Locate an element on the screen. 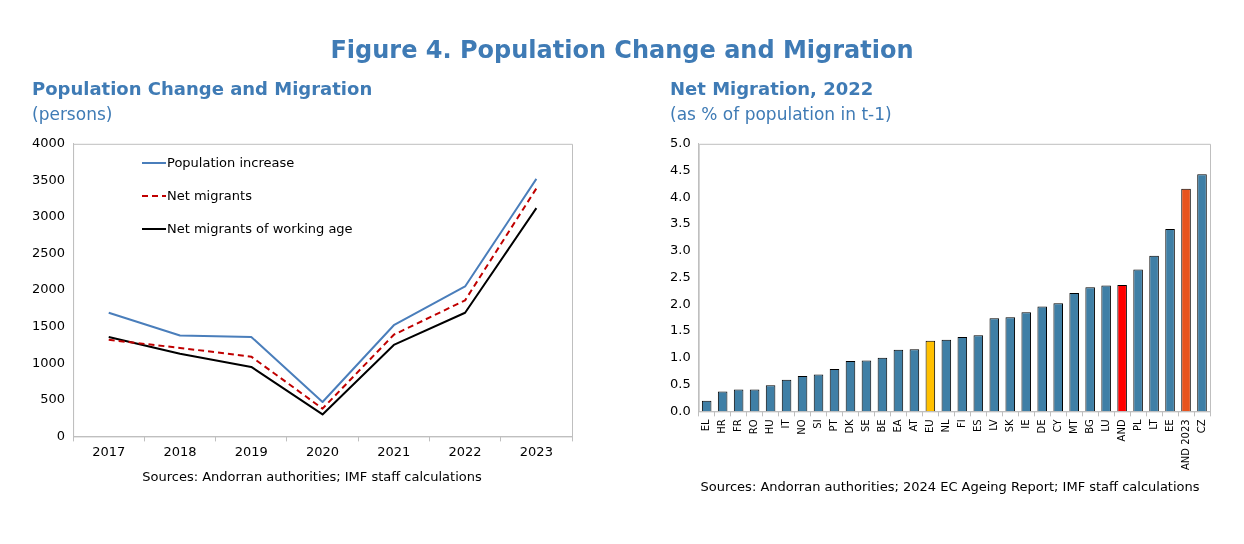  y-tick-label: 2500 is located at coordinates (48, 252).